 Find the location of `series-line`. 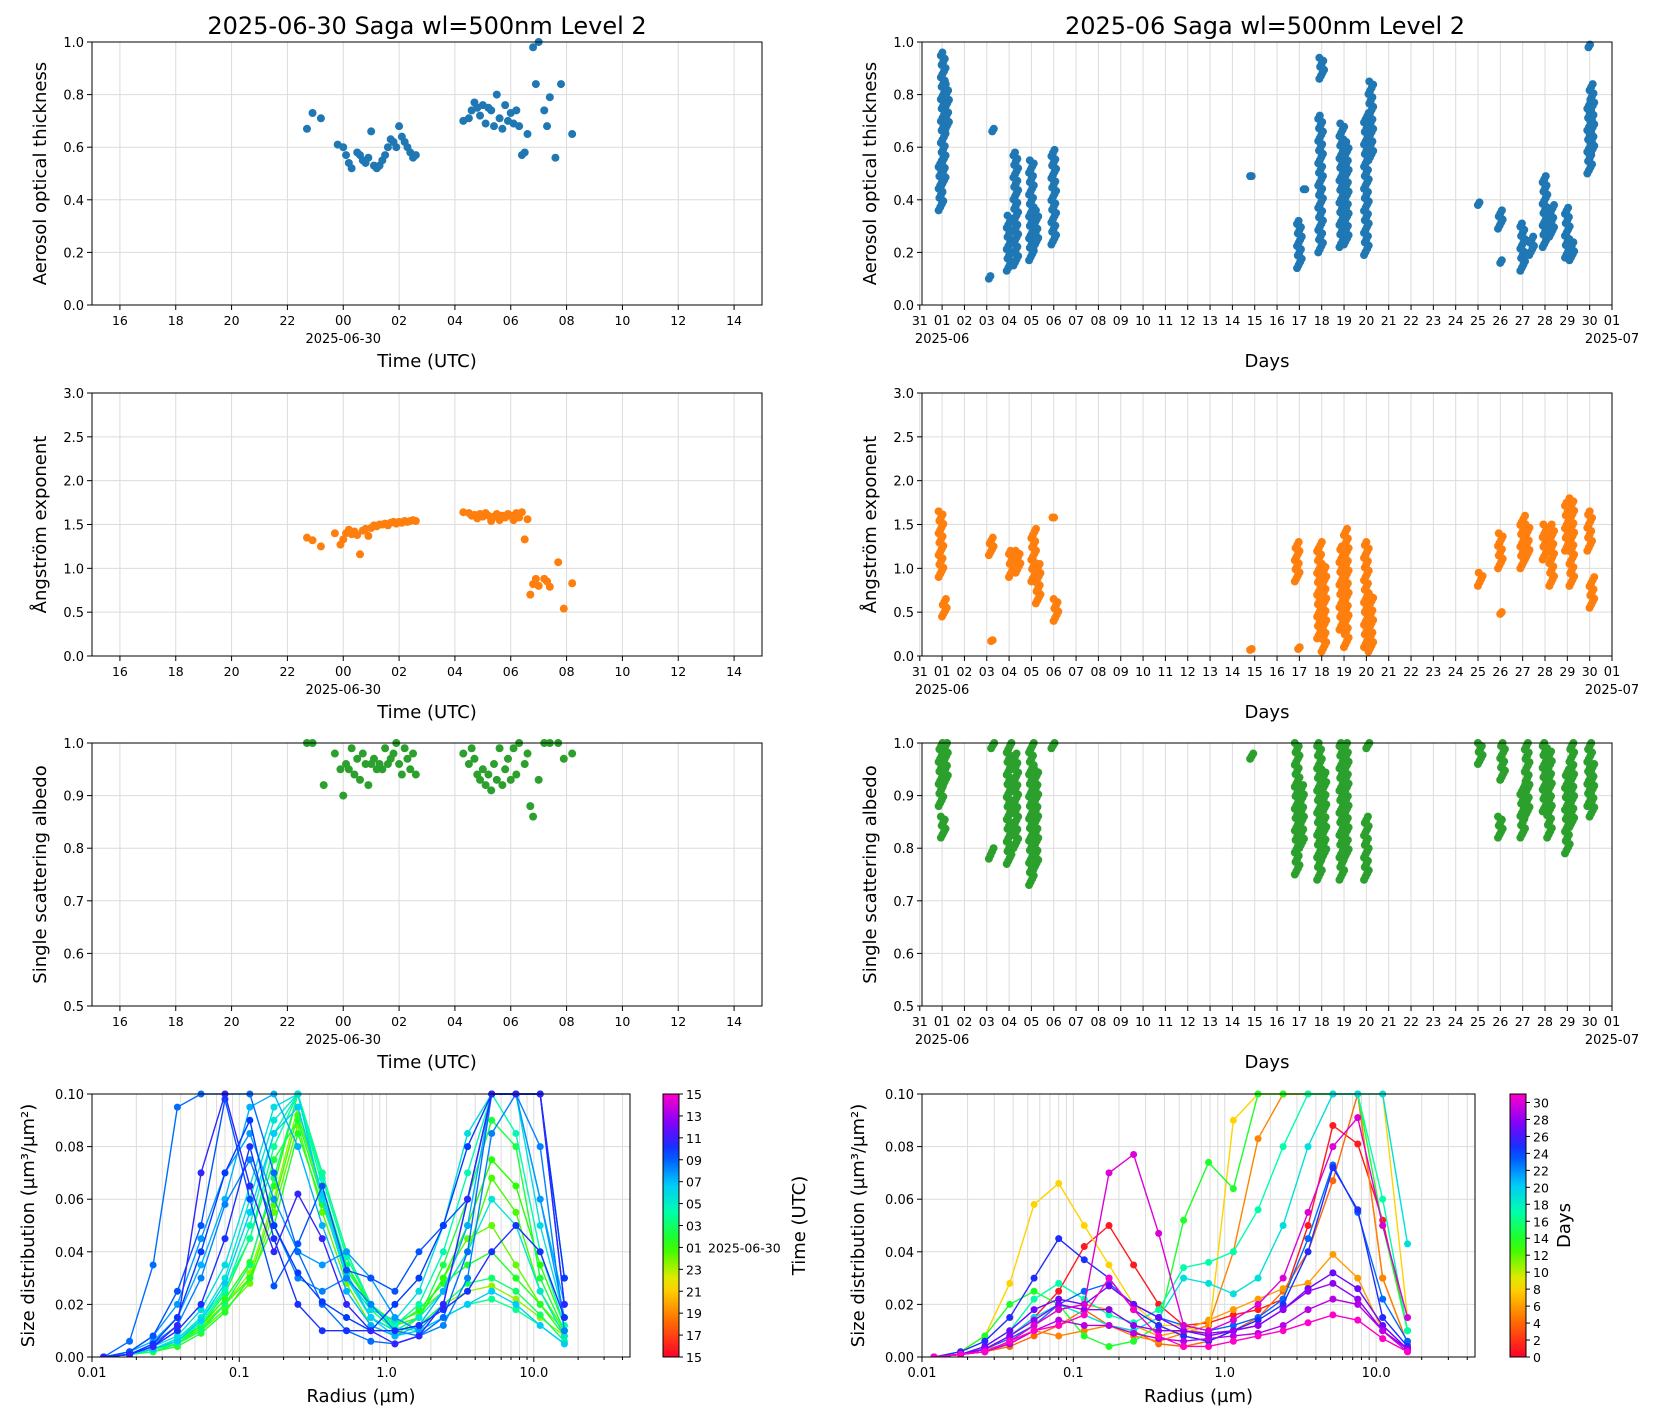

series-line is located at coordinates (334, 1224).